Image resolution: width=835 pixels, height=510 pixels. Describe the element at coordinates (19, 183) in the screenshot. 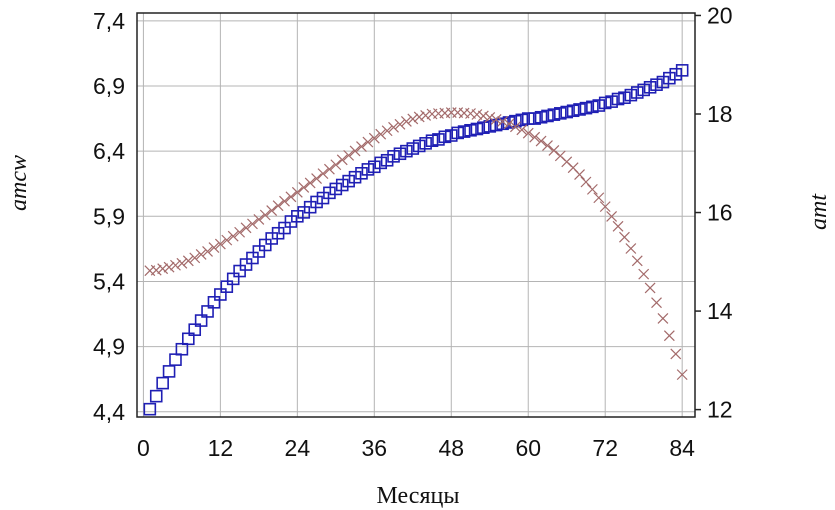

I see `y-axis-left-title: amcw` at that location.